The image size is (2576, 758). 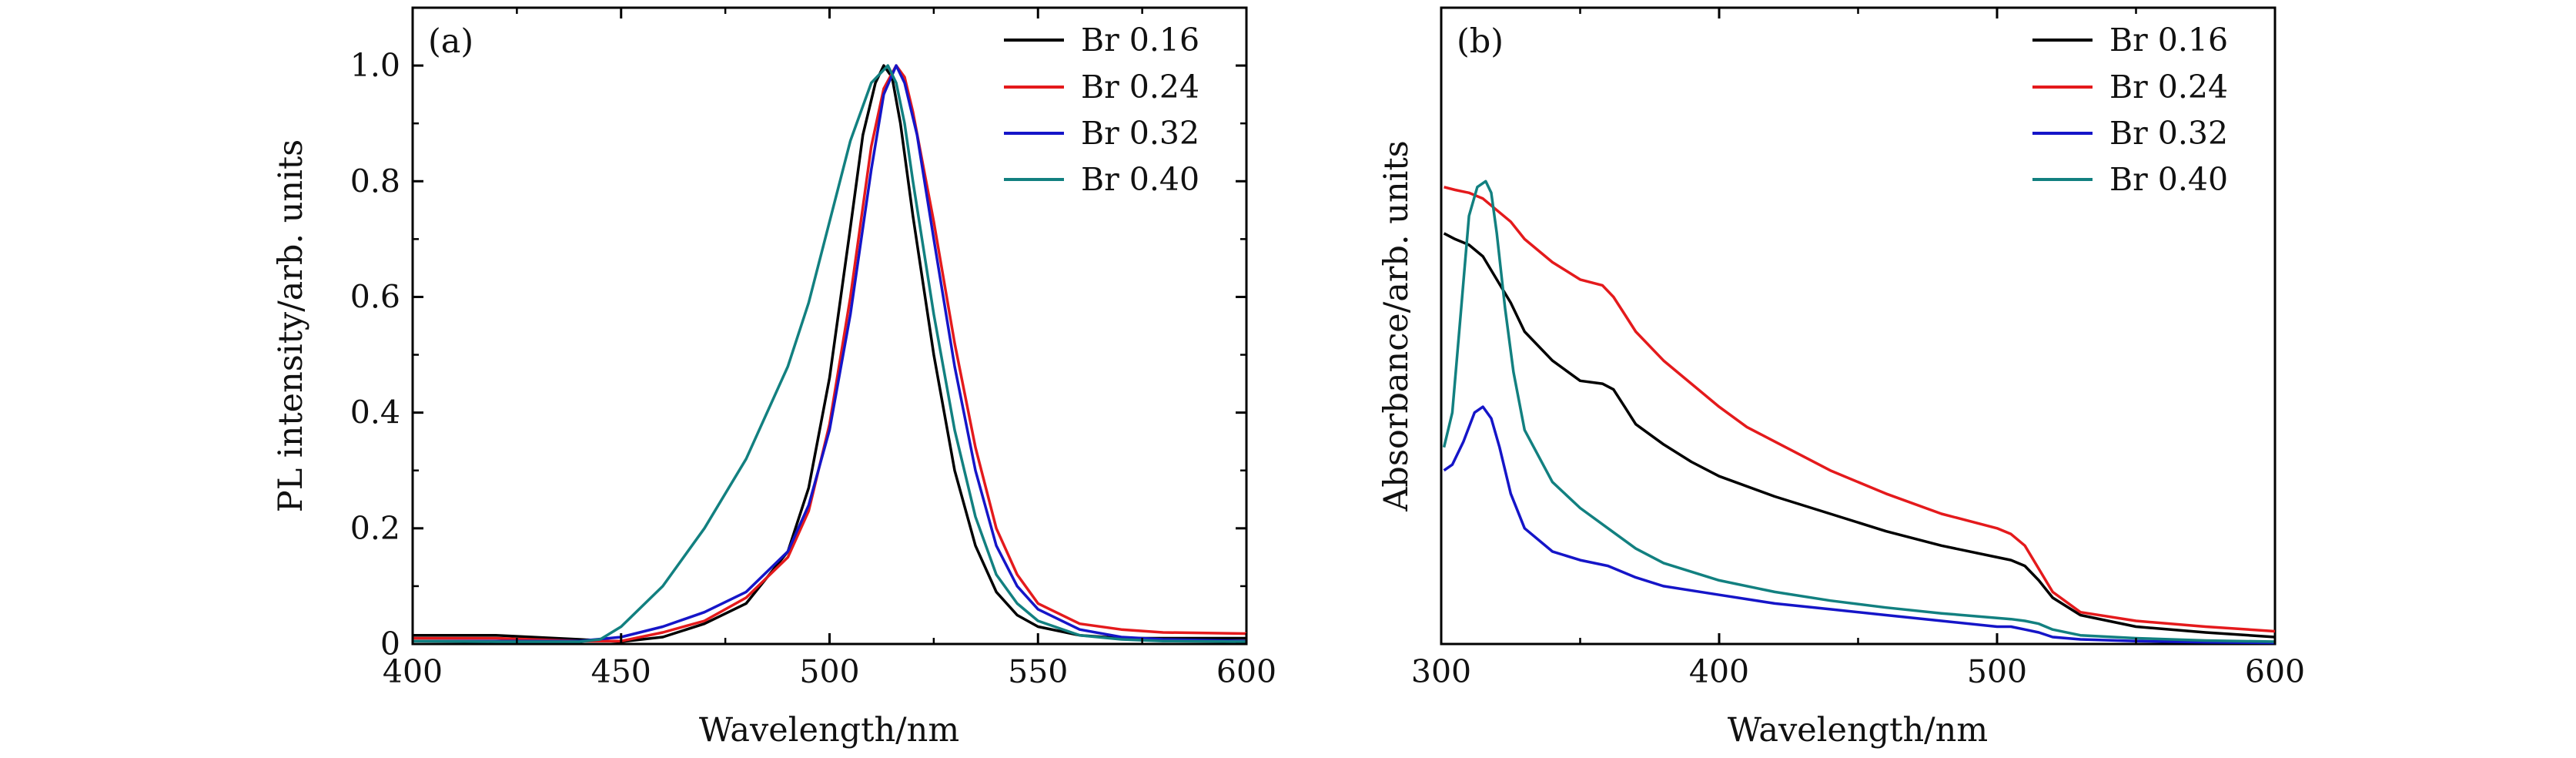 What do you see at coordinates (2275, 672) in the screenshot?
I see `x-tick-label-b-3: 600` at bounding box center [2275, 672].